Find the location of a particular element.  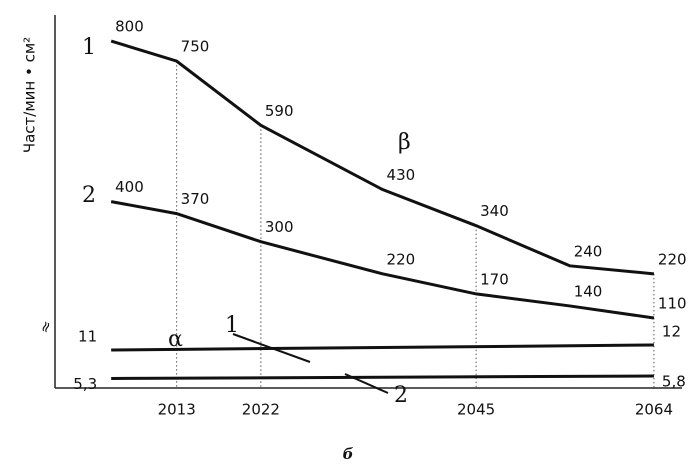

y-axis-label: Част/мин • см² is located at coordinates (30, 95).